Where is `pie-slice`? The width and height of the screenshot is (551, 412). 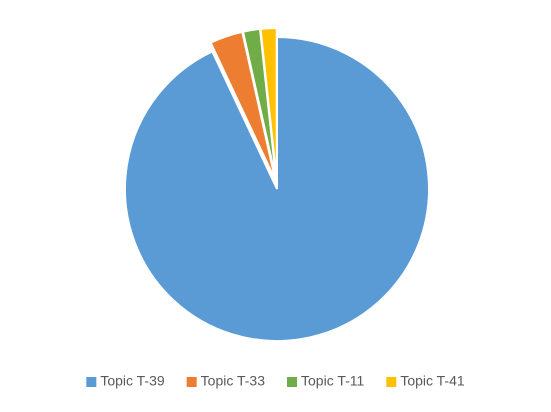
pie-slice is located at coordinates (268, 104).